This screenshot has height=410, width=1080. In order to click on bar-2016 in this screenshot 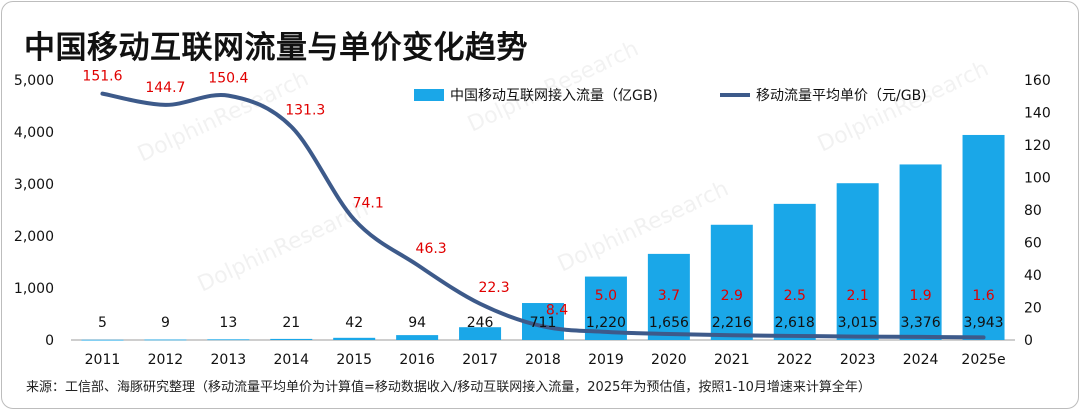, I will do `click(417, 337)`.